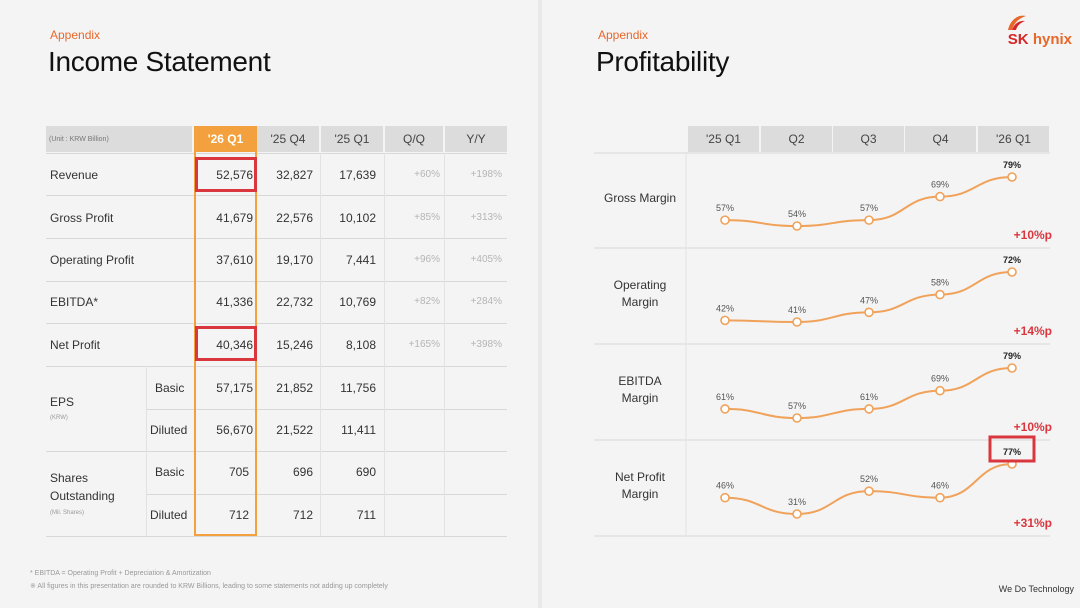 The height and width of the screenshot is (608, 1080). What do you see at coordinates (294, 430) in the screenshot?
I see `cell-eps-diluted-25q4: 21,522` at bounding box center [294, 430].